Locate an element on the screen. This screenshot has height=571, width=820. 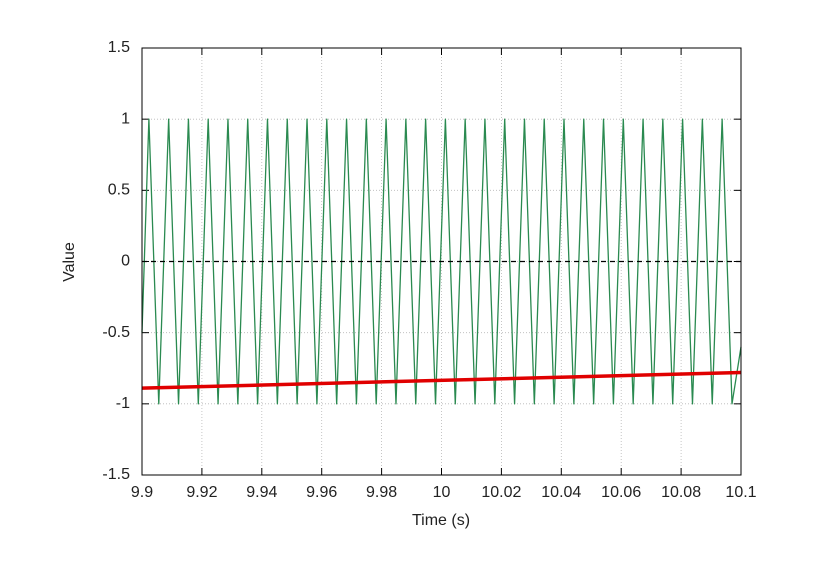
data-line is located at coordinates (441, 380).